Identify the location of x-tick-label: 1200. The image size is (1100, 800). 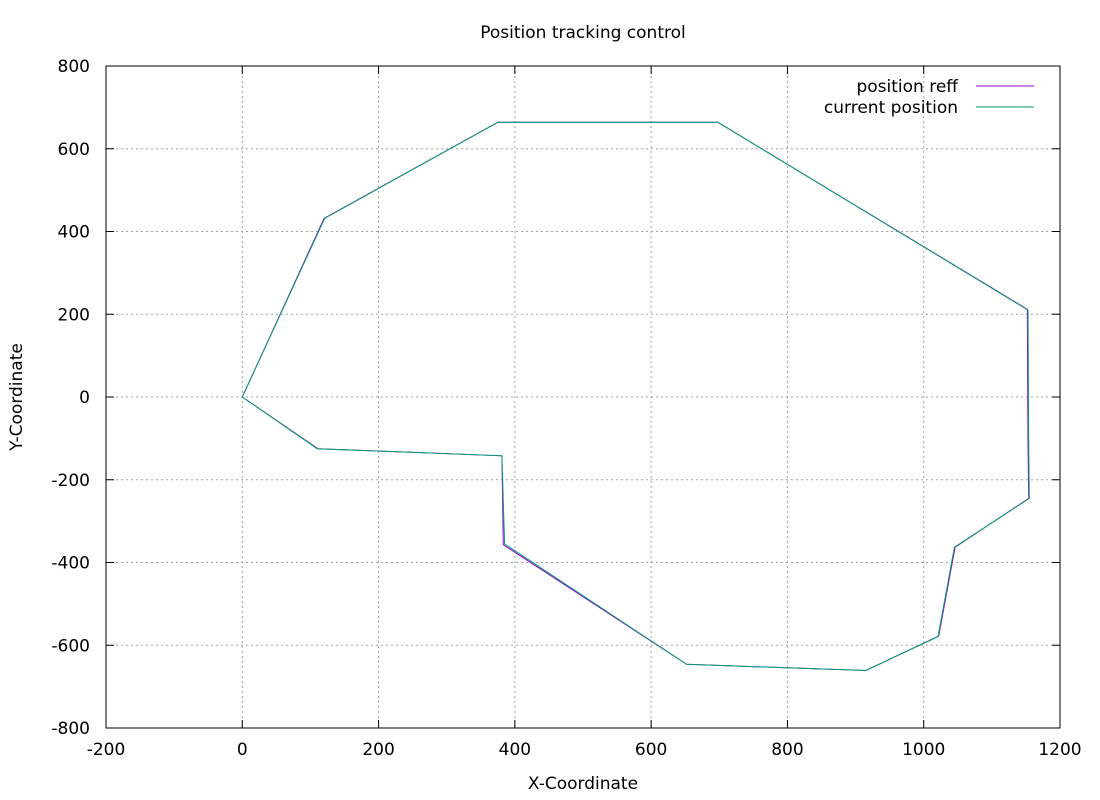
(1059, 750).